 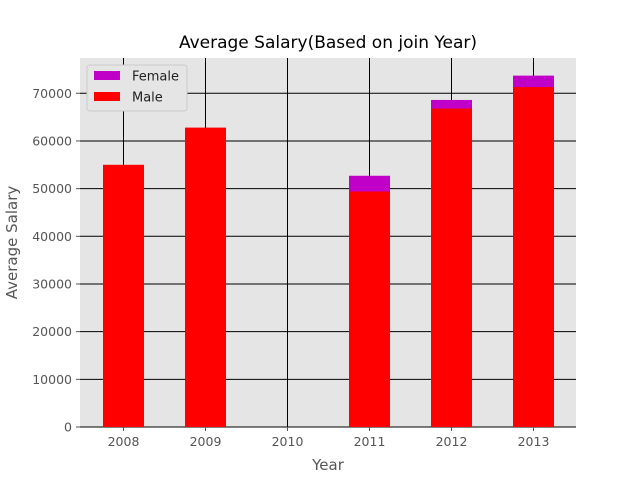 What do you see at coordinates (533, 257) in the screenshot?
I see `bar-male-2013` at bounding box center [533, 257].